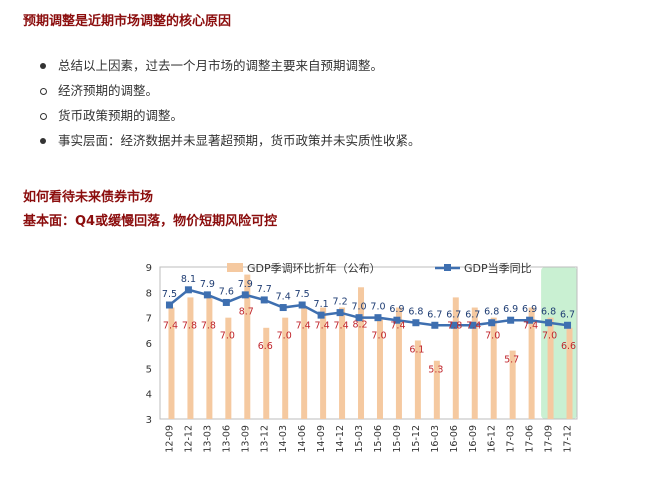  I want to click on x-tick-label: 15-09, so click(397, 439).